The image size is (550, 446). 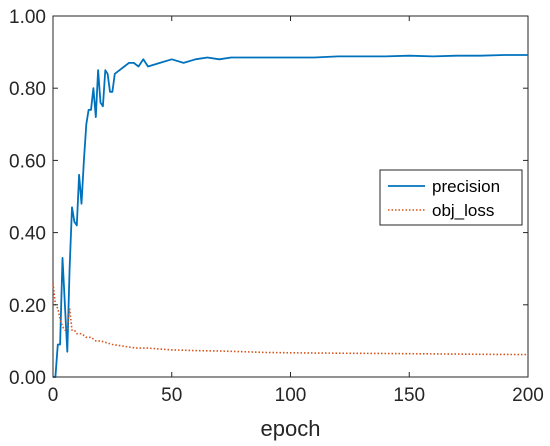 I want to click on x-tick-label: 50, so click(x=171, y=395).